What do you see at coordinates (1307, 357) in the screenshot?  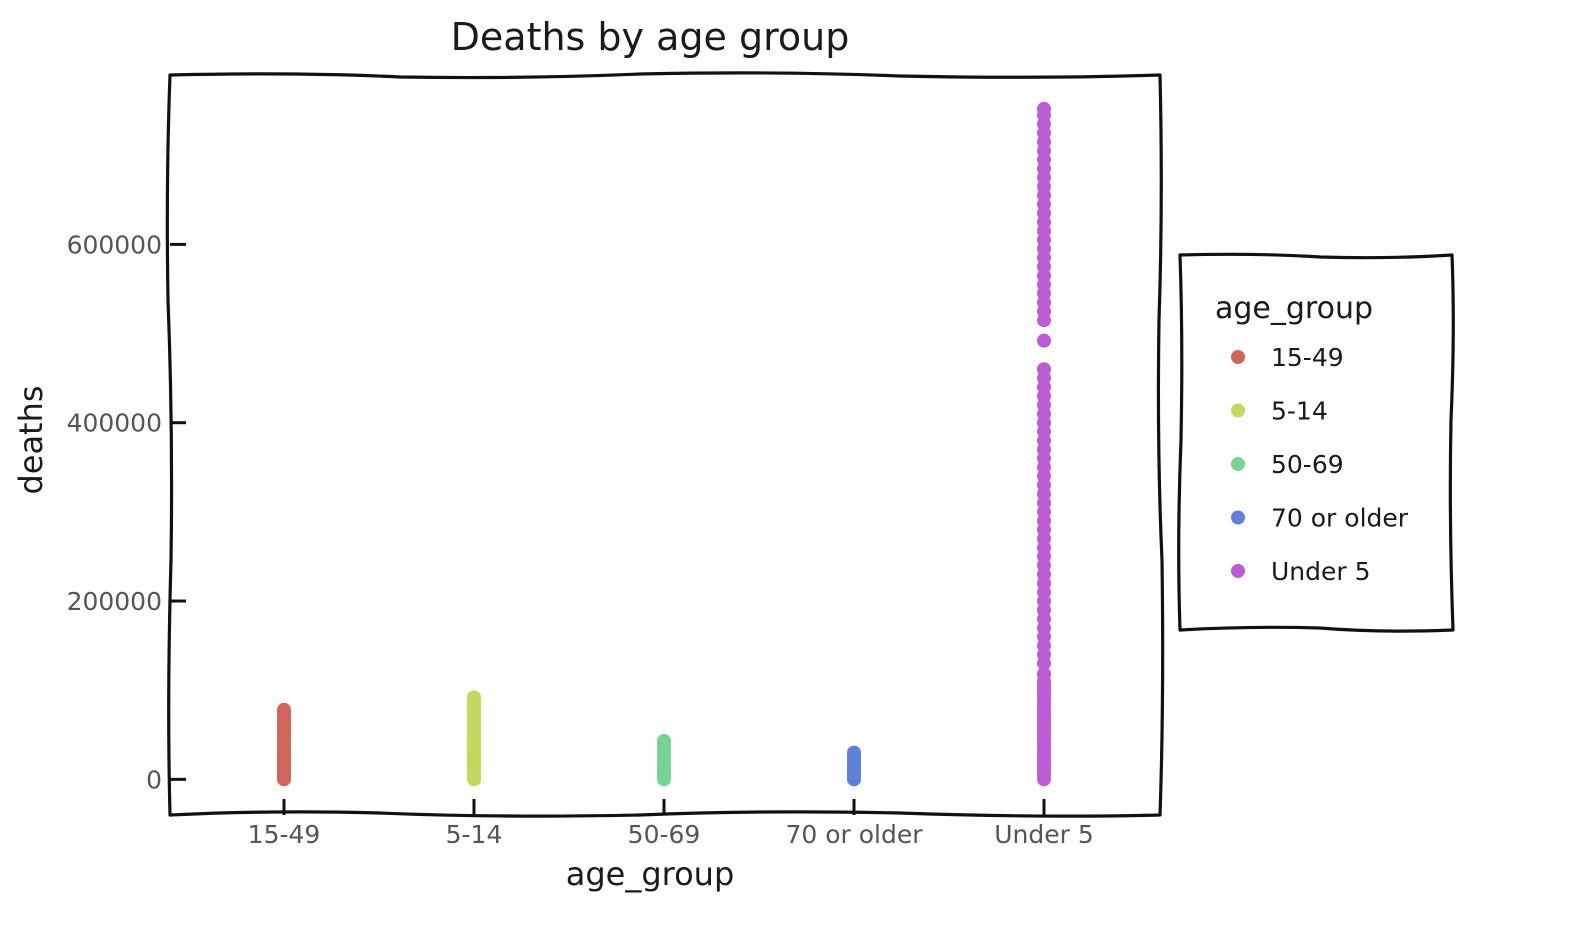 I see `legend-label: 15-49` at bounding box center [1307, 357].